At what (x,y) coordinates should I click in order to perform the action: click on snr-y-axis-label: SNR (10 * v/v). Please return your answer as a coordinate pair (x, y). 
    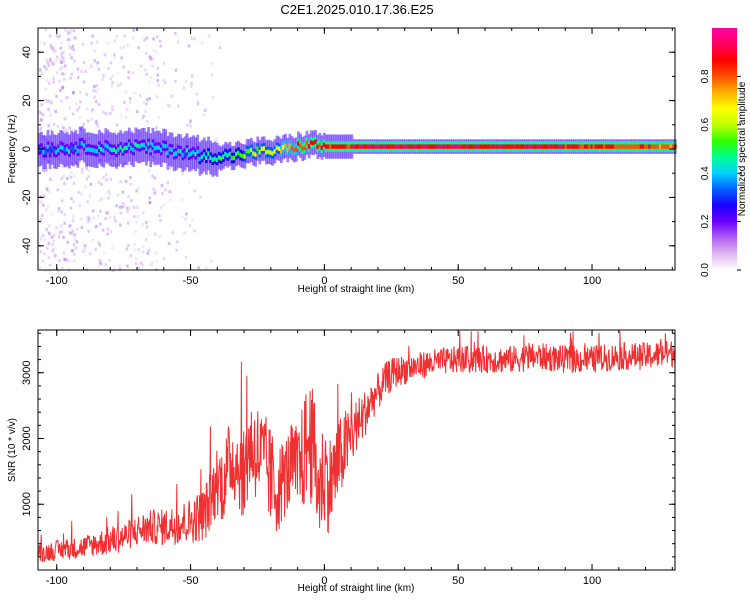
    Looking at the image, I should click on (12, 450).